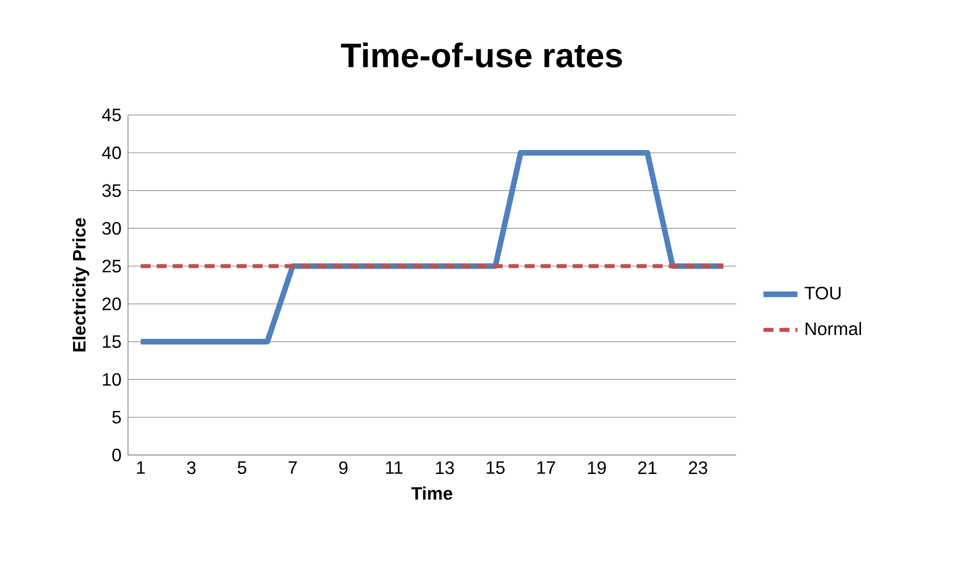  I want to click on x-tick-label: 13, so click(445, 467).